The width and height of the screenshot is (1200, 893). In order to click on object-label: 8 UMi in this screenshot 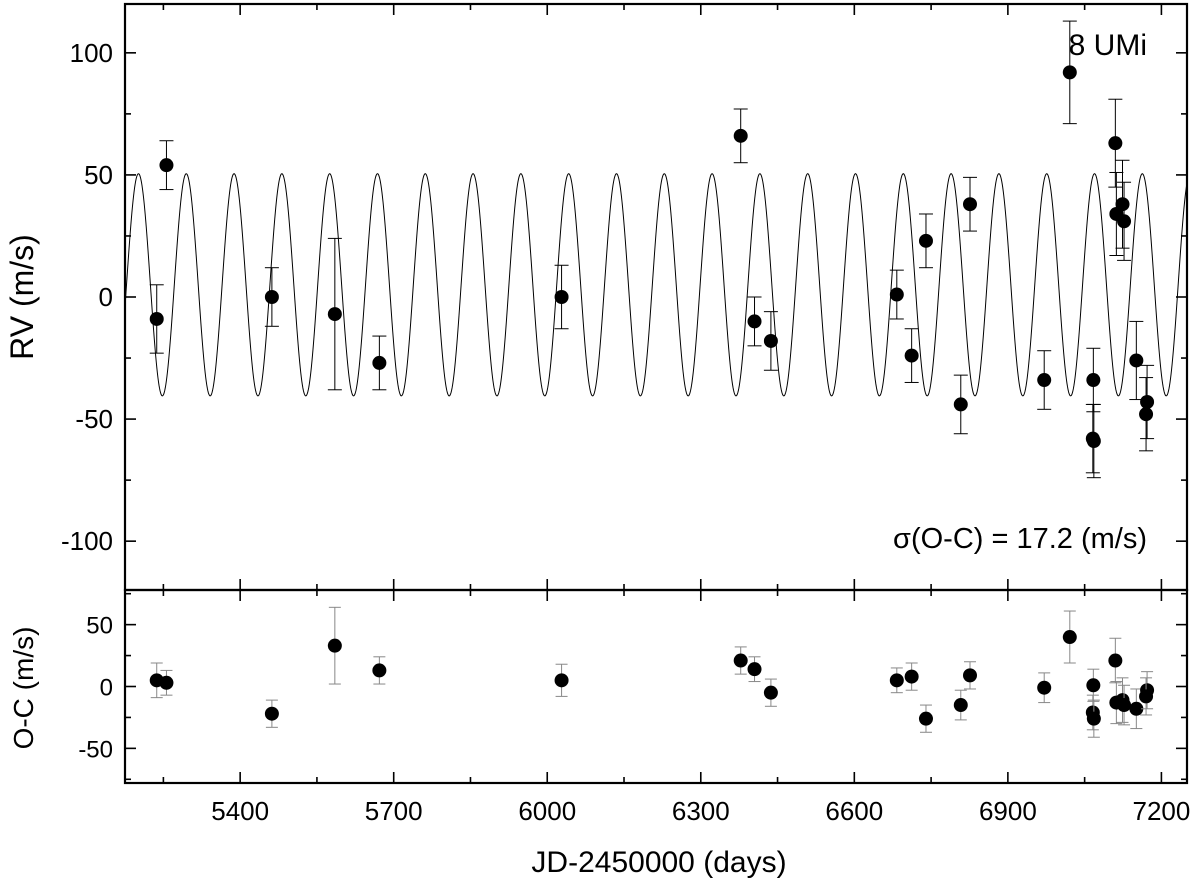, I will do `click(1108, 45)`.